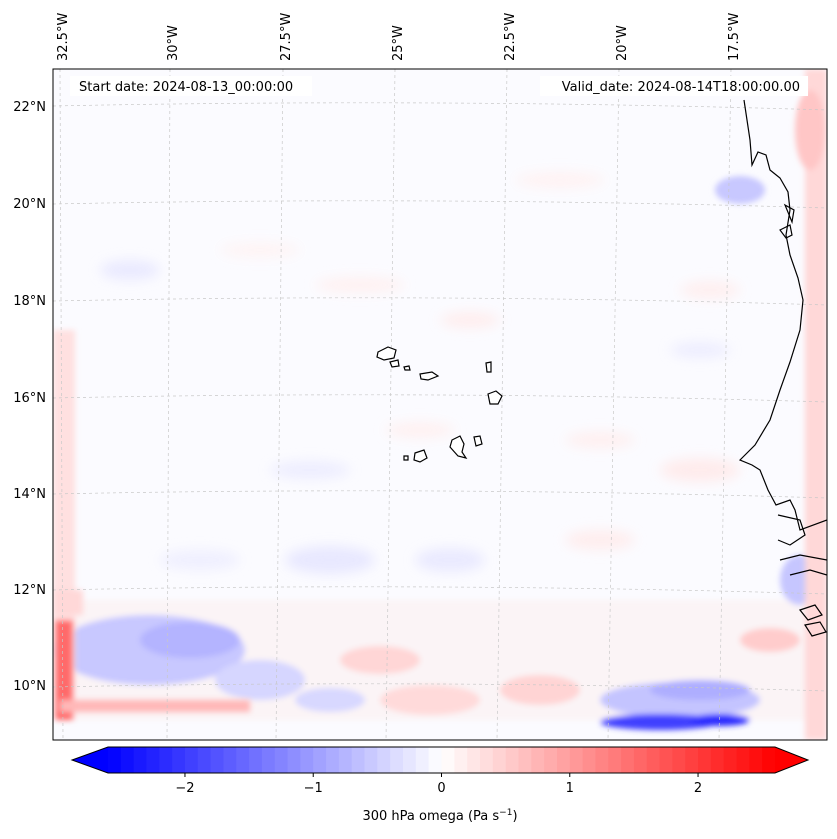  I want to click on colorbar-tick-label: 1, so click(570, 788).